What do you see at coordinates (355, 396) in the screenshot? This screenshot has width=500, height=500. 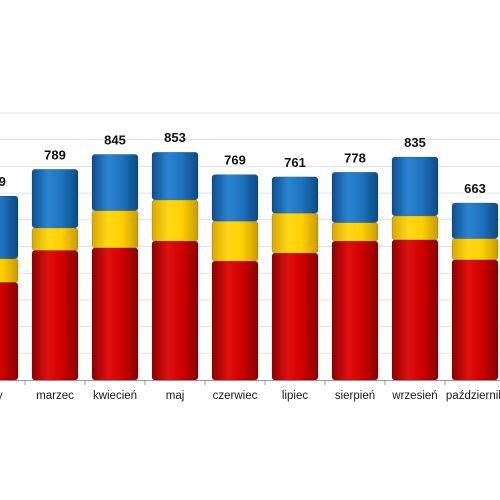 I see `x-tick-label-sierpień: sierpień` at bounding box center [355, 396].